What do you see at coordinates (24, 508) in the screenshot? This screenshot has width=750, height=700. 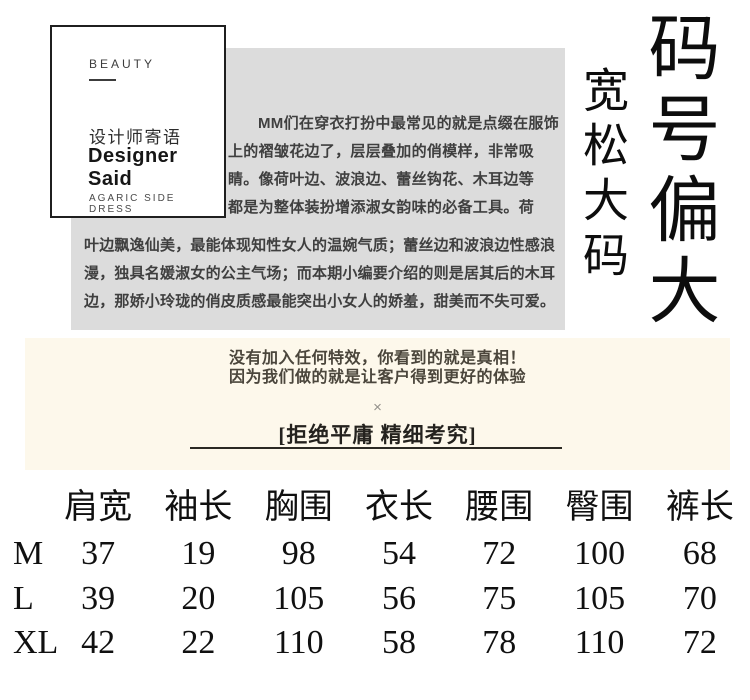 I see `size-chart-corner-cell` at bounding box center [24, 508].